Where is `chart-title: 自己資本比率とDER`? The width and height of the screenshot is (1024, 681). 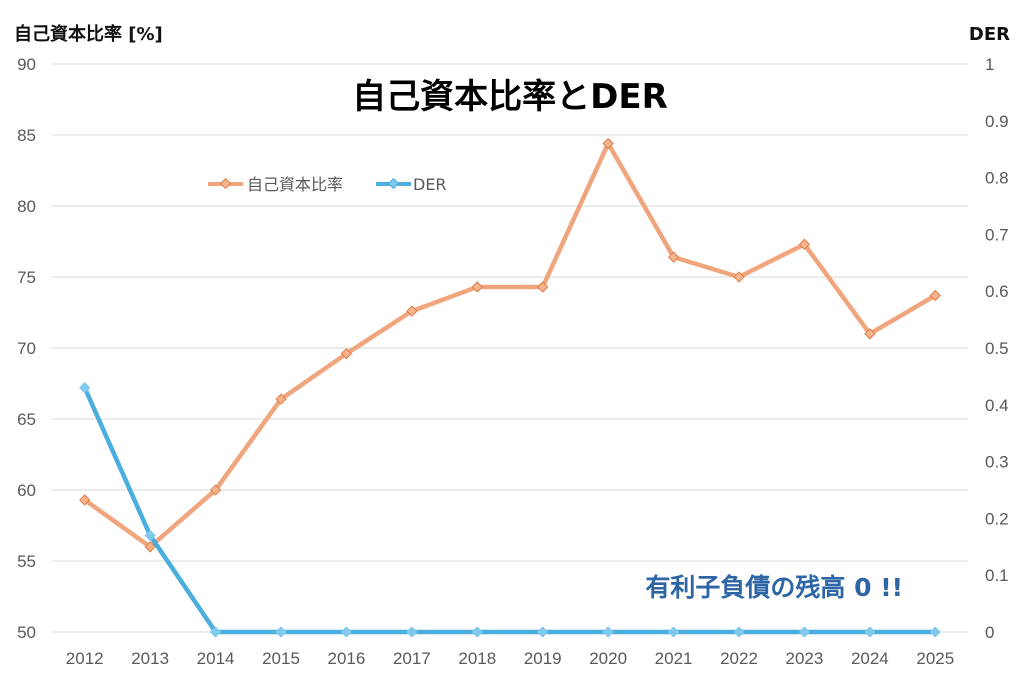
chart-title: 自己資本比率とDER is located at coordinates (510, 97).